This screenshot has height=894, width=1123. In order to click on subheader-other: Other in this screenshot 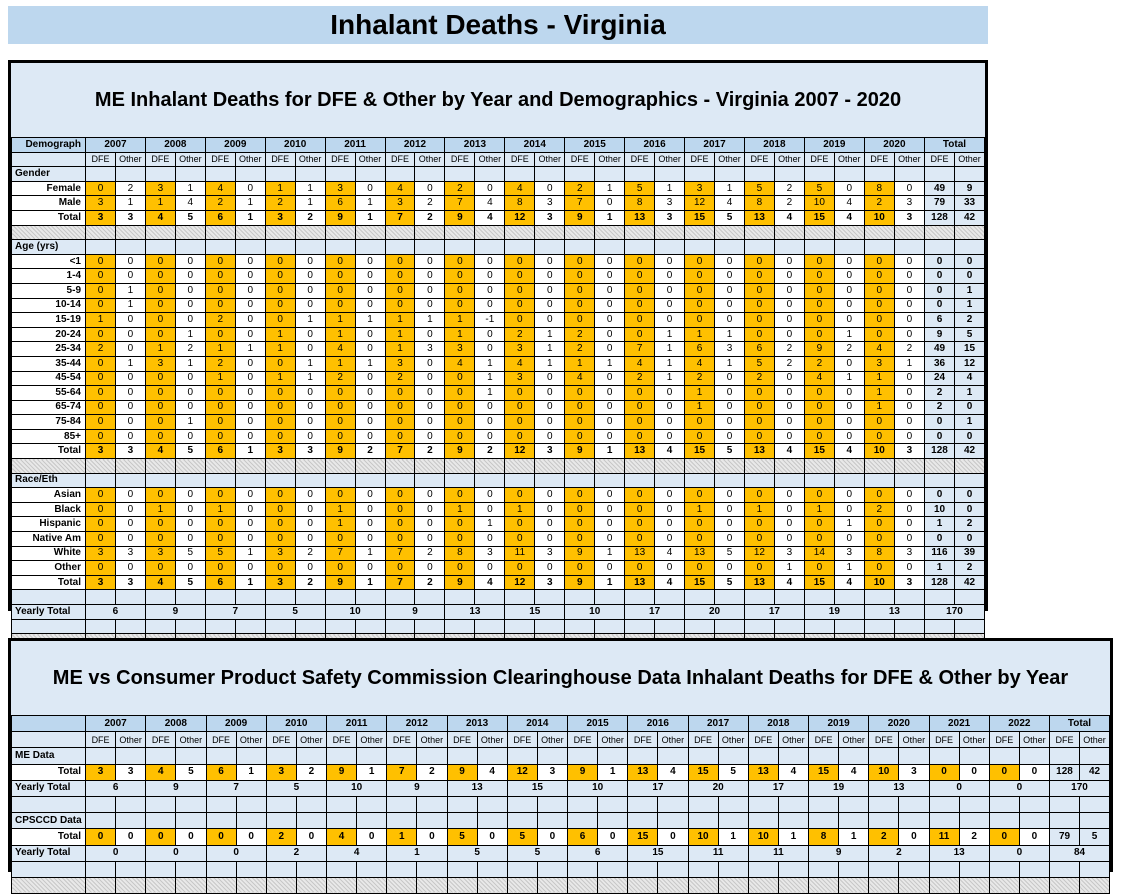, I will do `click(311, 740)`.